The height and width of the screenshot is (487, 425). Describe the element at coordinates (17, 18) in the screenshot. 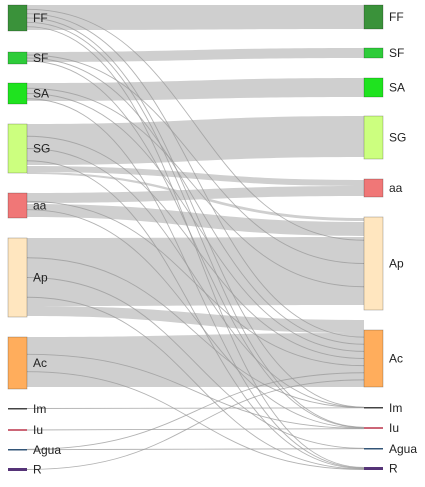

I see `source-node-ff` at that location.